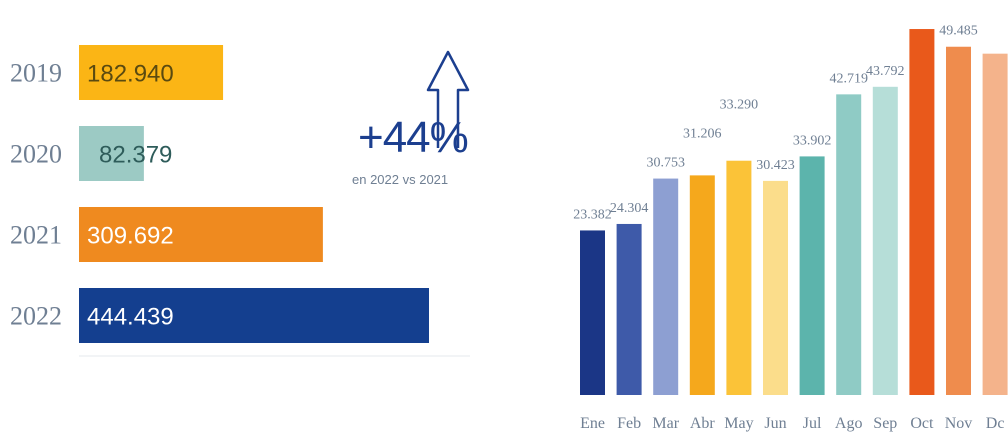  What do you see at coordinates (959, 423) in the screenshot?
I see `month-label: Nov` at bounding box center [959, 423].